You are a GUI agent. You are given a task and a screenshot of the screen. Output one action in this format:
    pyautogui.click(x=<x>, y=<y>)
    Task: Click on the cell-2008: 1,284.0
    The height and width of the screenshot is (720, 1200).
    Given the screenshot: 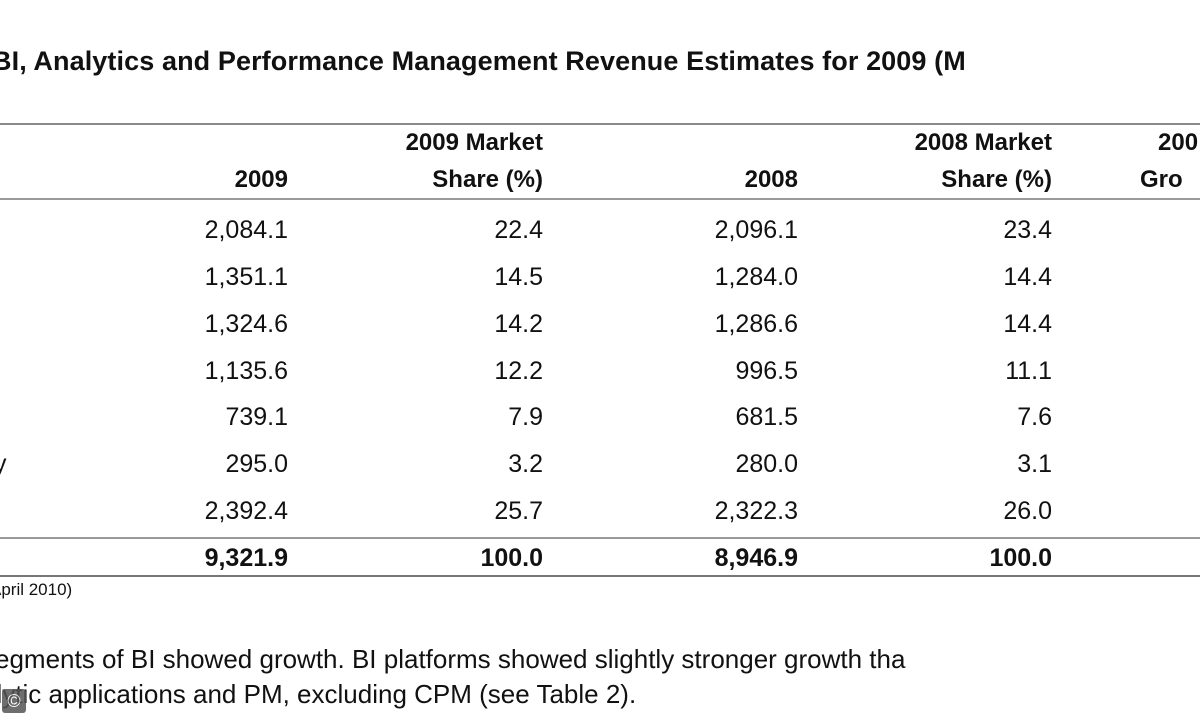 What is the action you would take?
    pyautogui.click(x=756, y=277)
    